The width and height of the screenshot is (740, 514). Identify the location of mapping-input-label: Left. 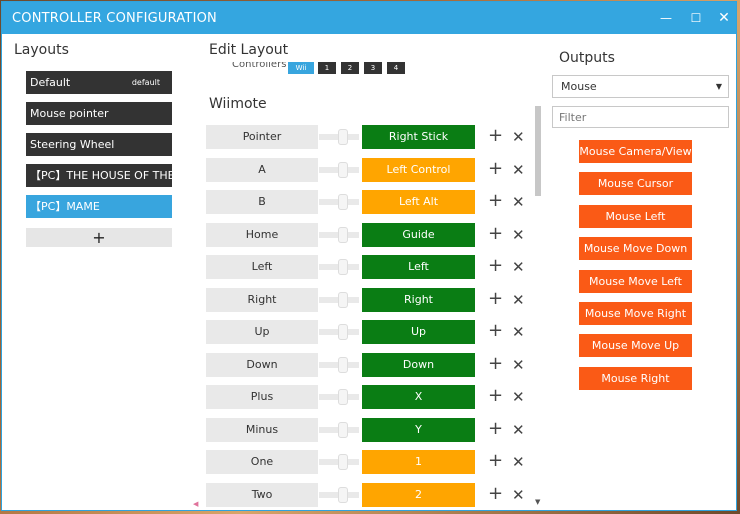
(262, 267).